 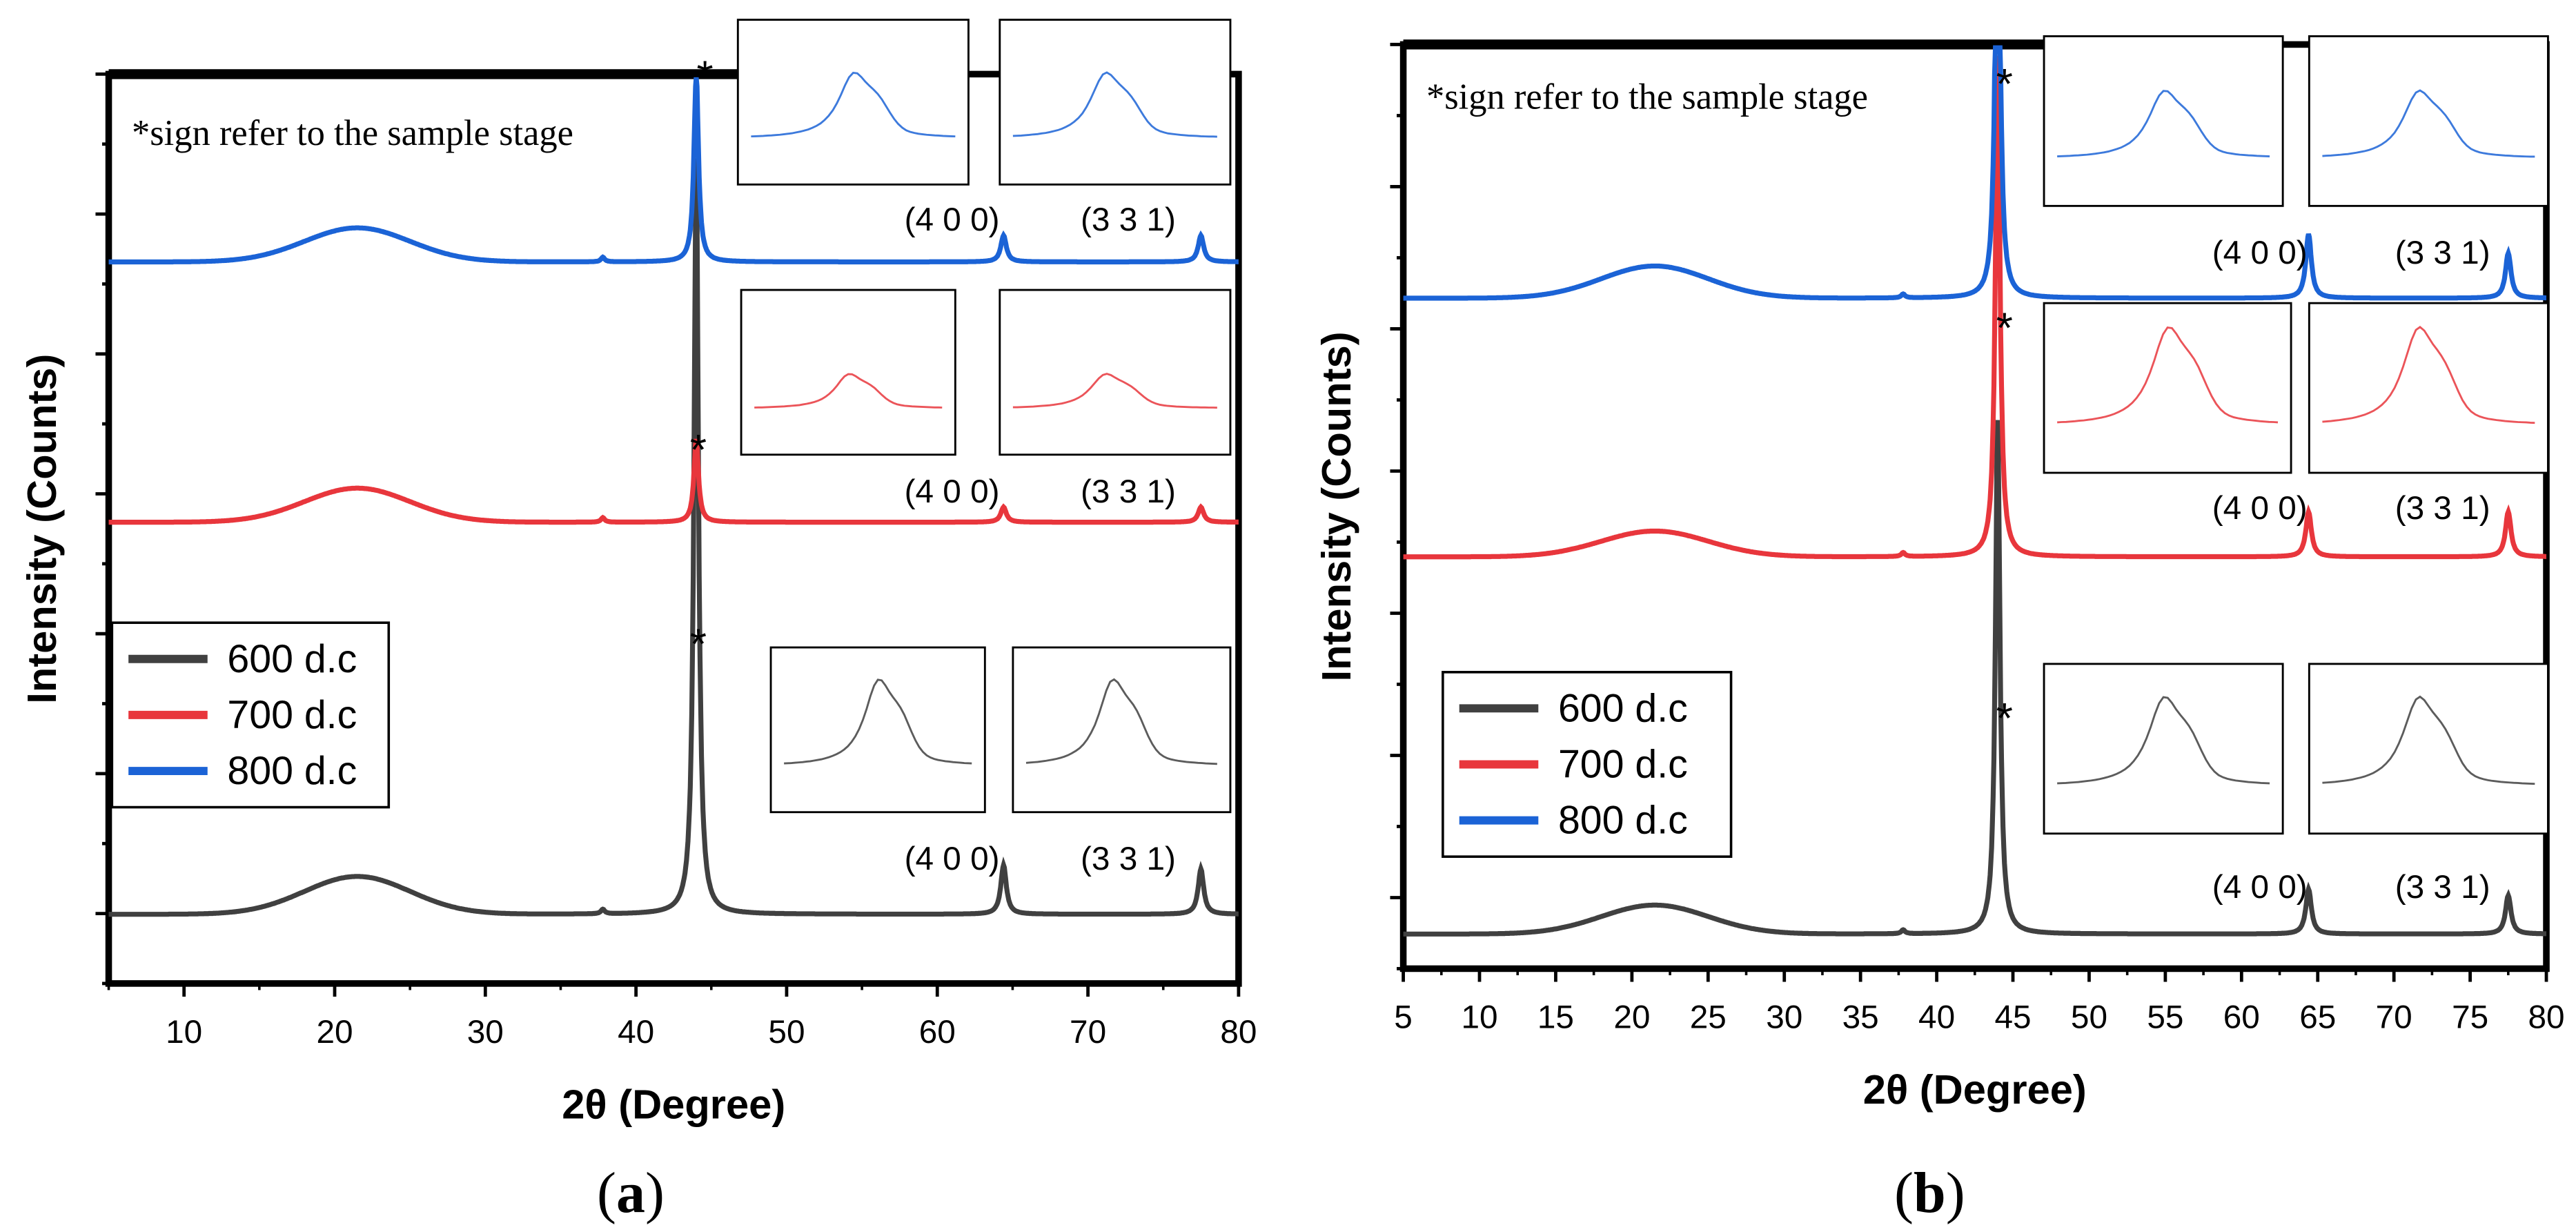 What do you see at coordinates (1555, 1017) in the screenshot?
I see `x-tick-label: 15` at bounding box center [1555, 1017].